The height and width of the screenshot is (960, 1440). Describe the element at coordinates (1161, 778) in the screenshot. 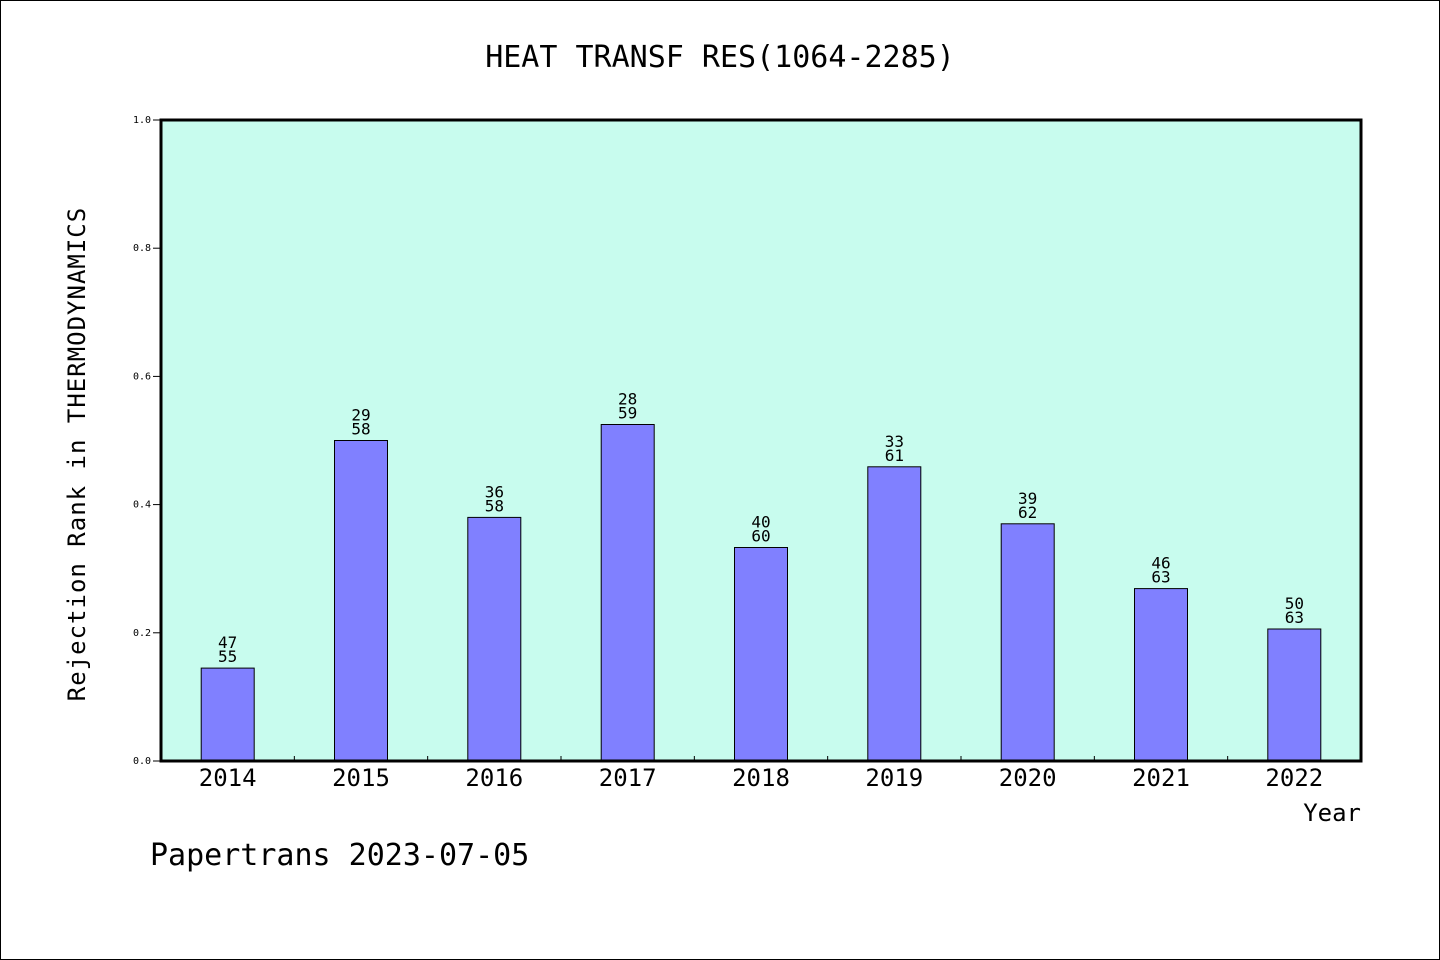

I see `x-tick-label-2021: 2021` at that location.